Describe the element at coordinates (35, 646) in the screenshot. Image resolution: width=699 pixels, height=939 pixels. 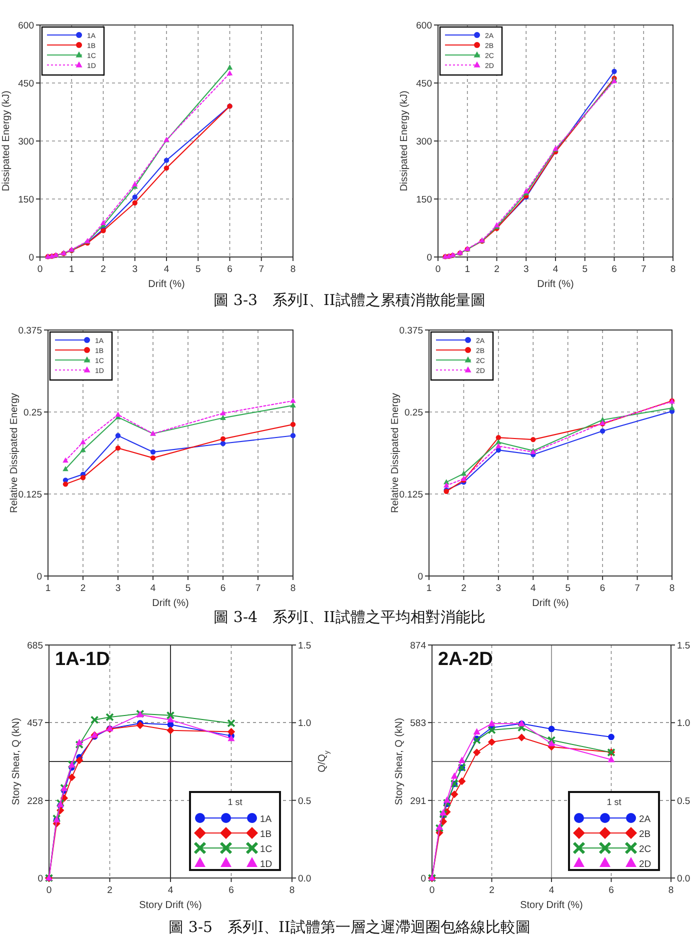
I see `y-tick-label: 685` at that location.